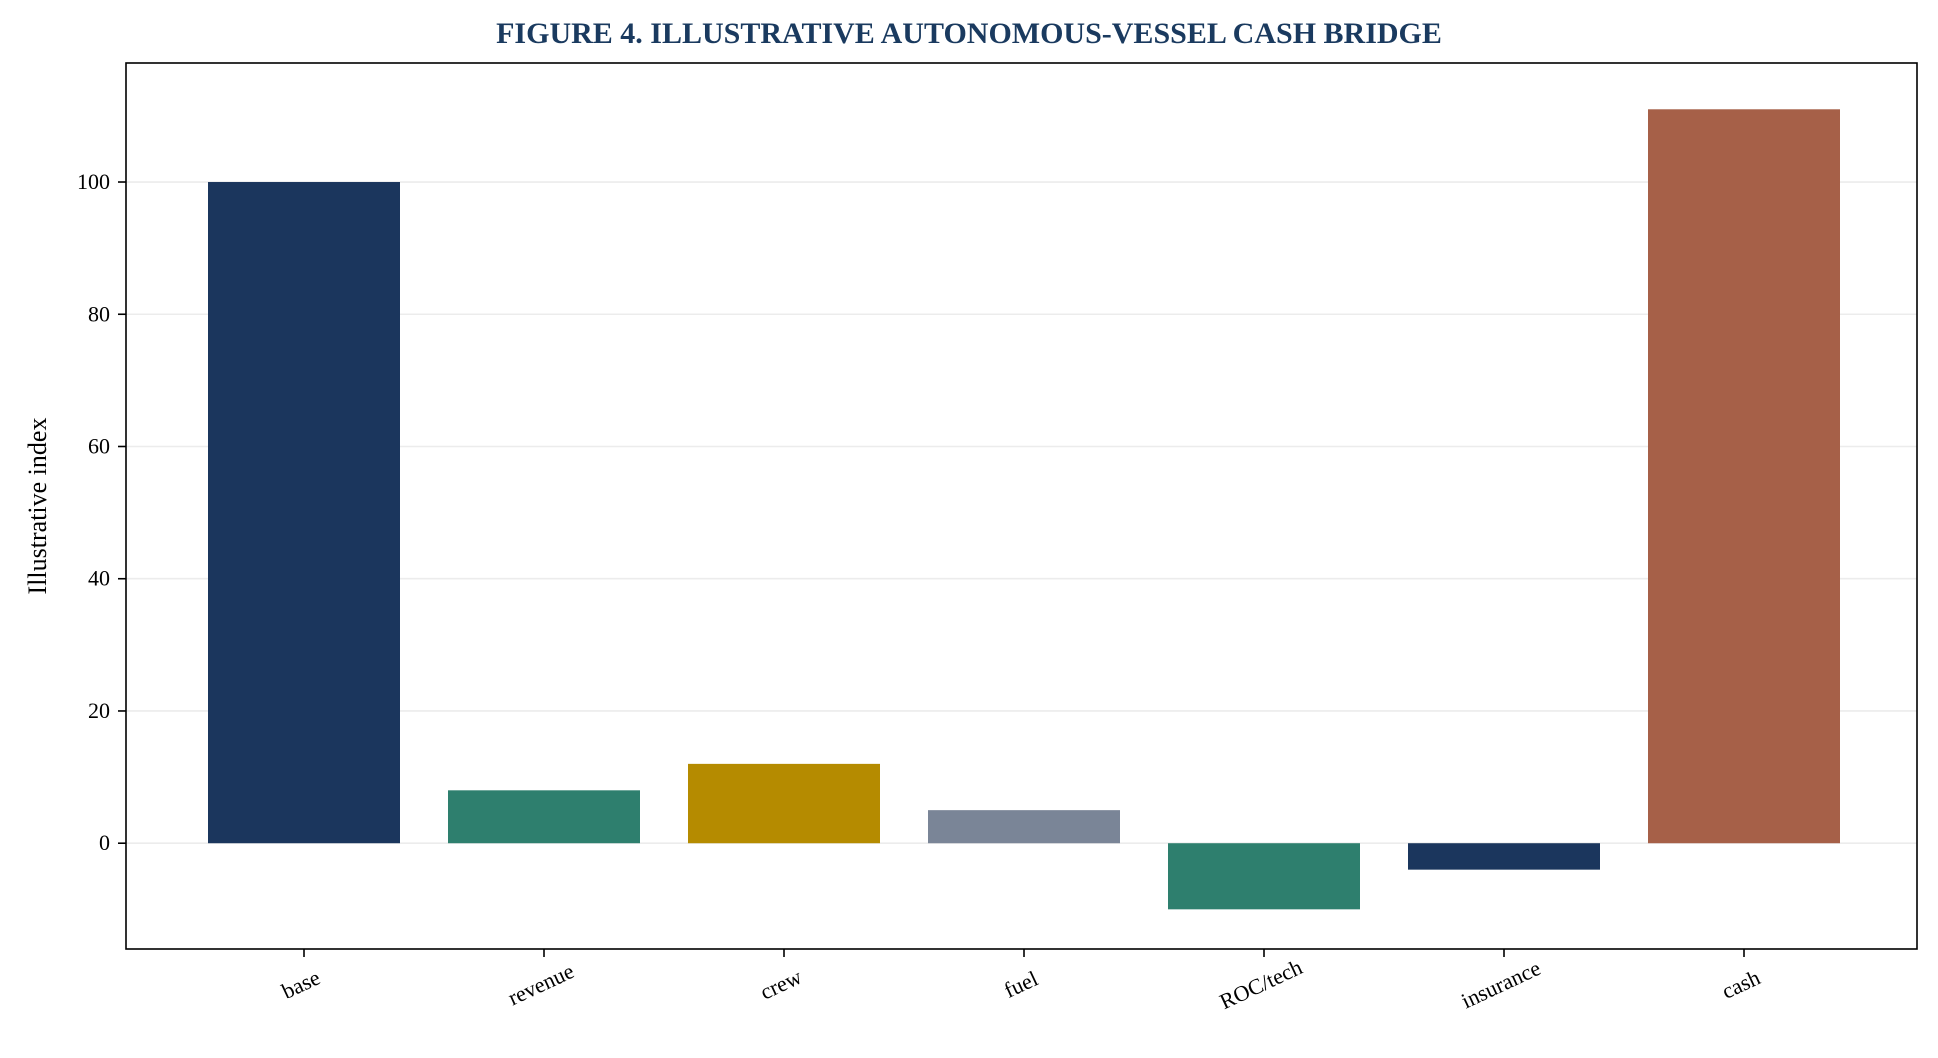 The height and width of the screenshot is (1058, 1938). Describe the element at coordinates (37, 506) in the screenshot. I see `y-axis-label: Illustrative index` at that location.